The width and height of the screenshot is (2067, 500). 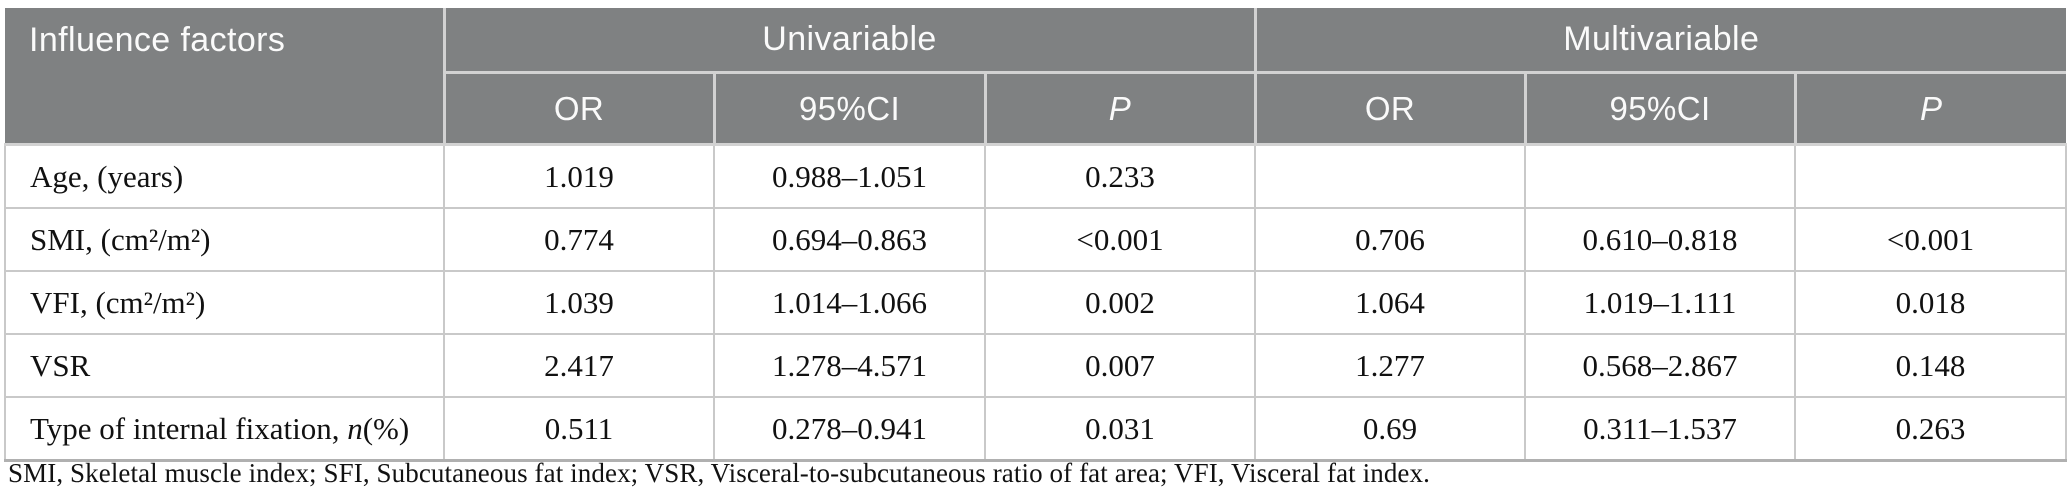 What do you see at coordinates (849, 429) in the screenshot?
I see `table-cell: 0.278–0.941` at bounding box center [849, 429].